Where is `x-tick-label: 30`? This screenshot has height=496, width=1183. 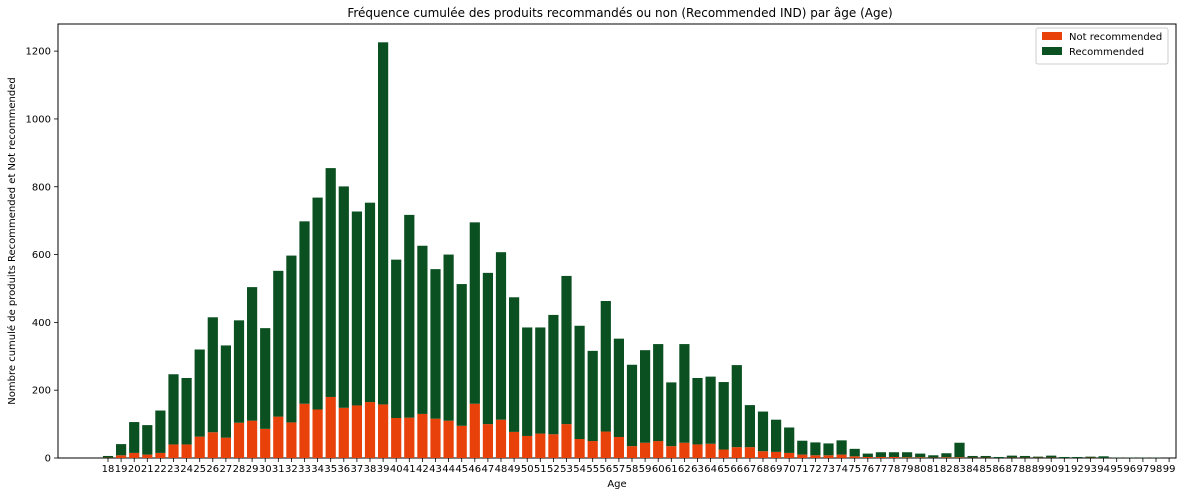 x-tick-label: 30 is located at coordinates (265, 469).